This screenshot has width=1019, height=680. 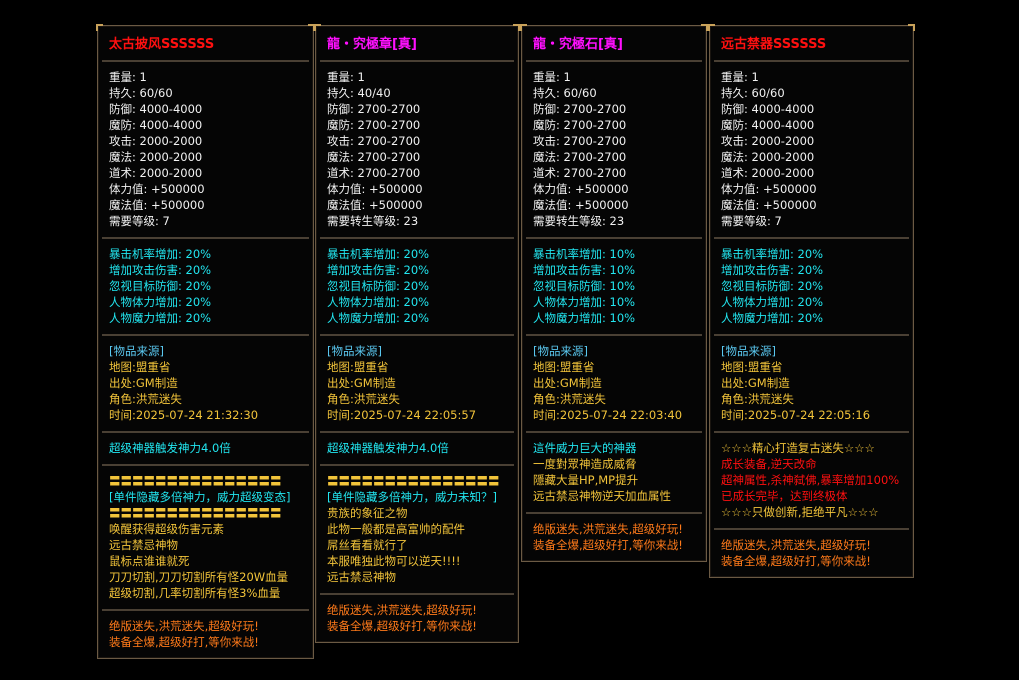 I want to click on tooltip-line: 超神属性,杀神弑佛,暴率增加100%, so click(x=810, y=480).